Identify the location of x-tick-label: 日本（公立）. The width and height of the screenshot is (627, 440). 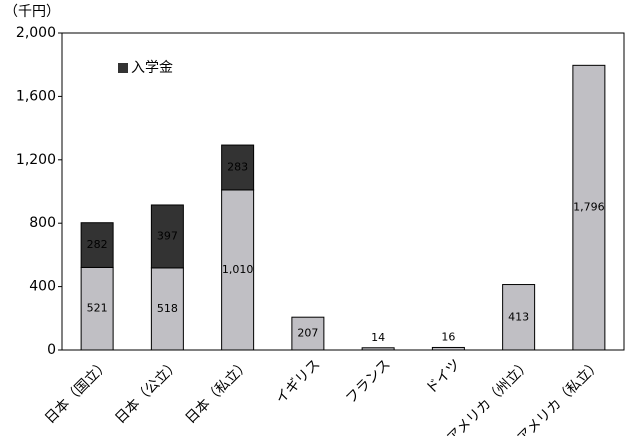
(147, 391).